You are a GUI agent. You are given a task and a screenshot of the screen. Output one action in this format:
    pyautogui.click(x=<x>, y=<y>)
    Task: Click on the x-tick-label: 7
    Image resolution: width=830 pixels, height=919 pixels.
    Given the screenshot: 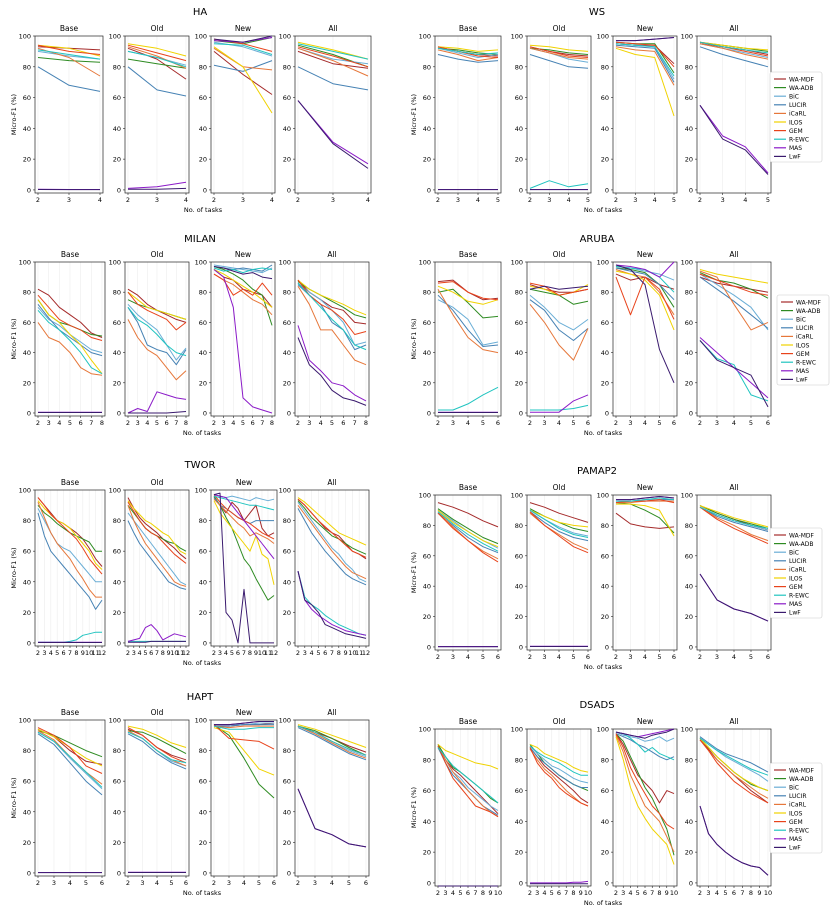 What is the action you would take?
    pyautogui.click(x=91, y=423)
    